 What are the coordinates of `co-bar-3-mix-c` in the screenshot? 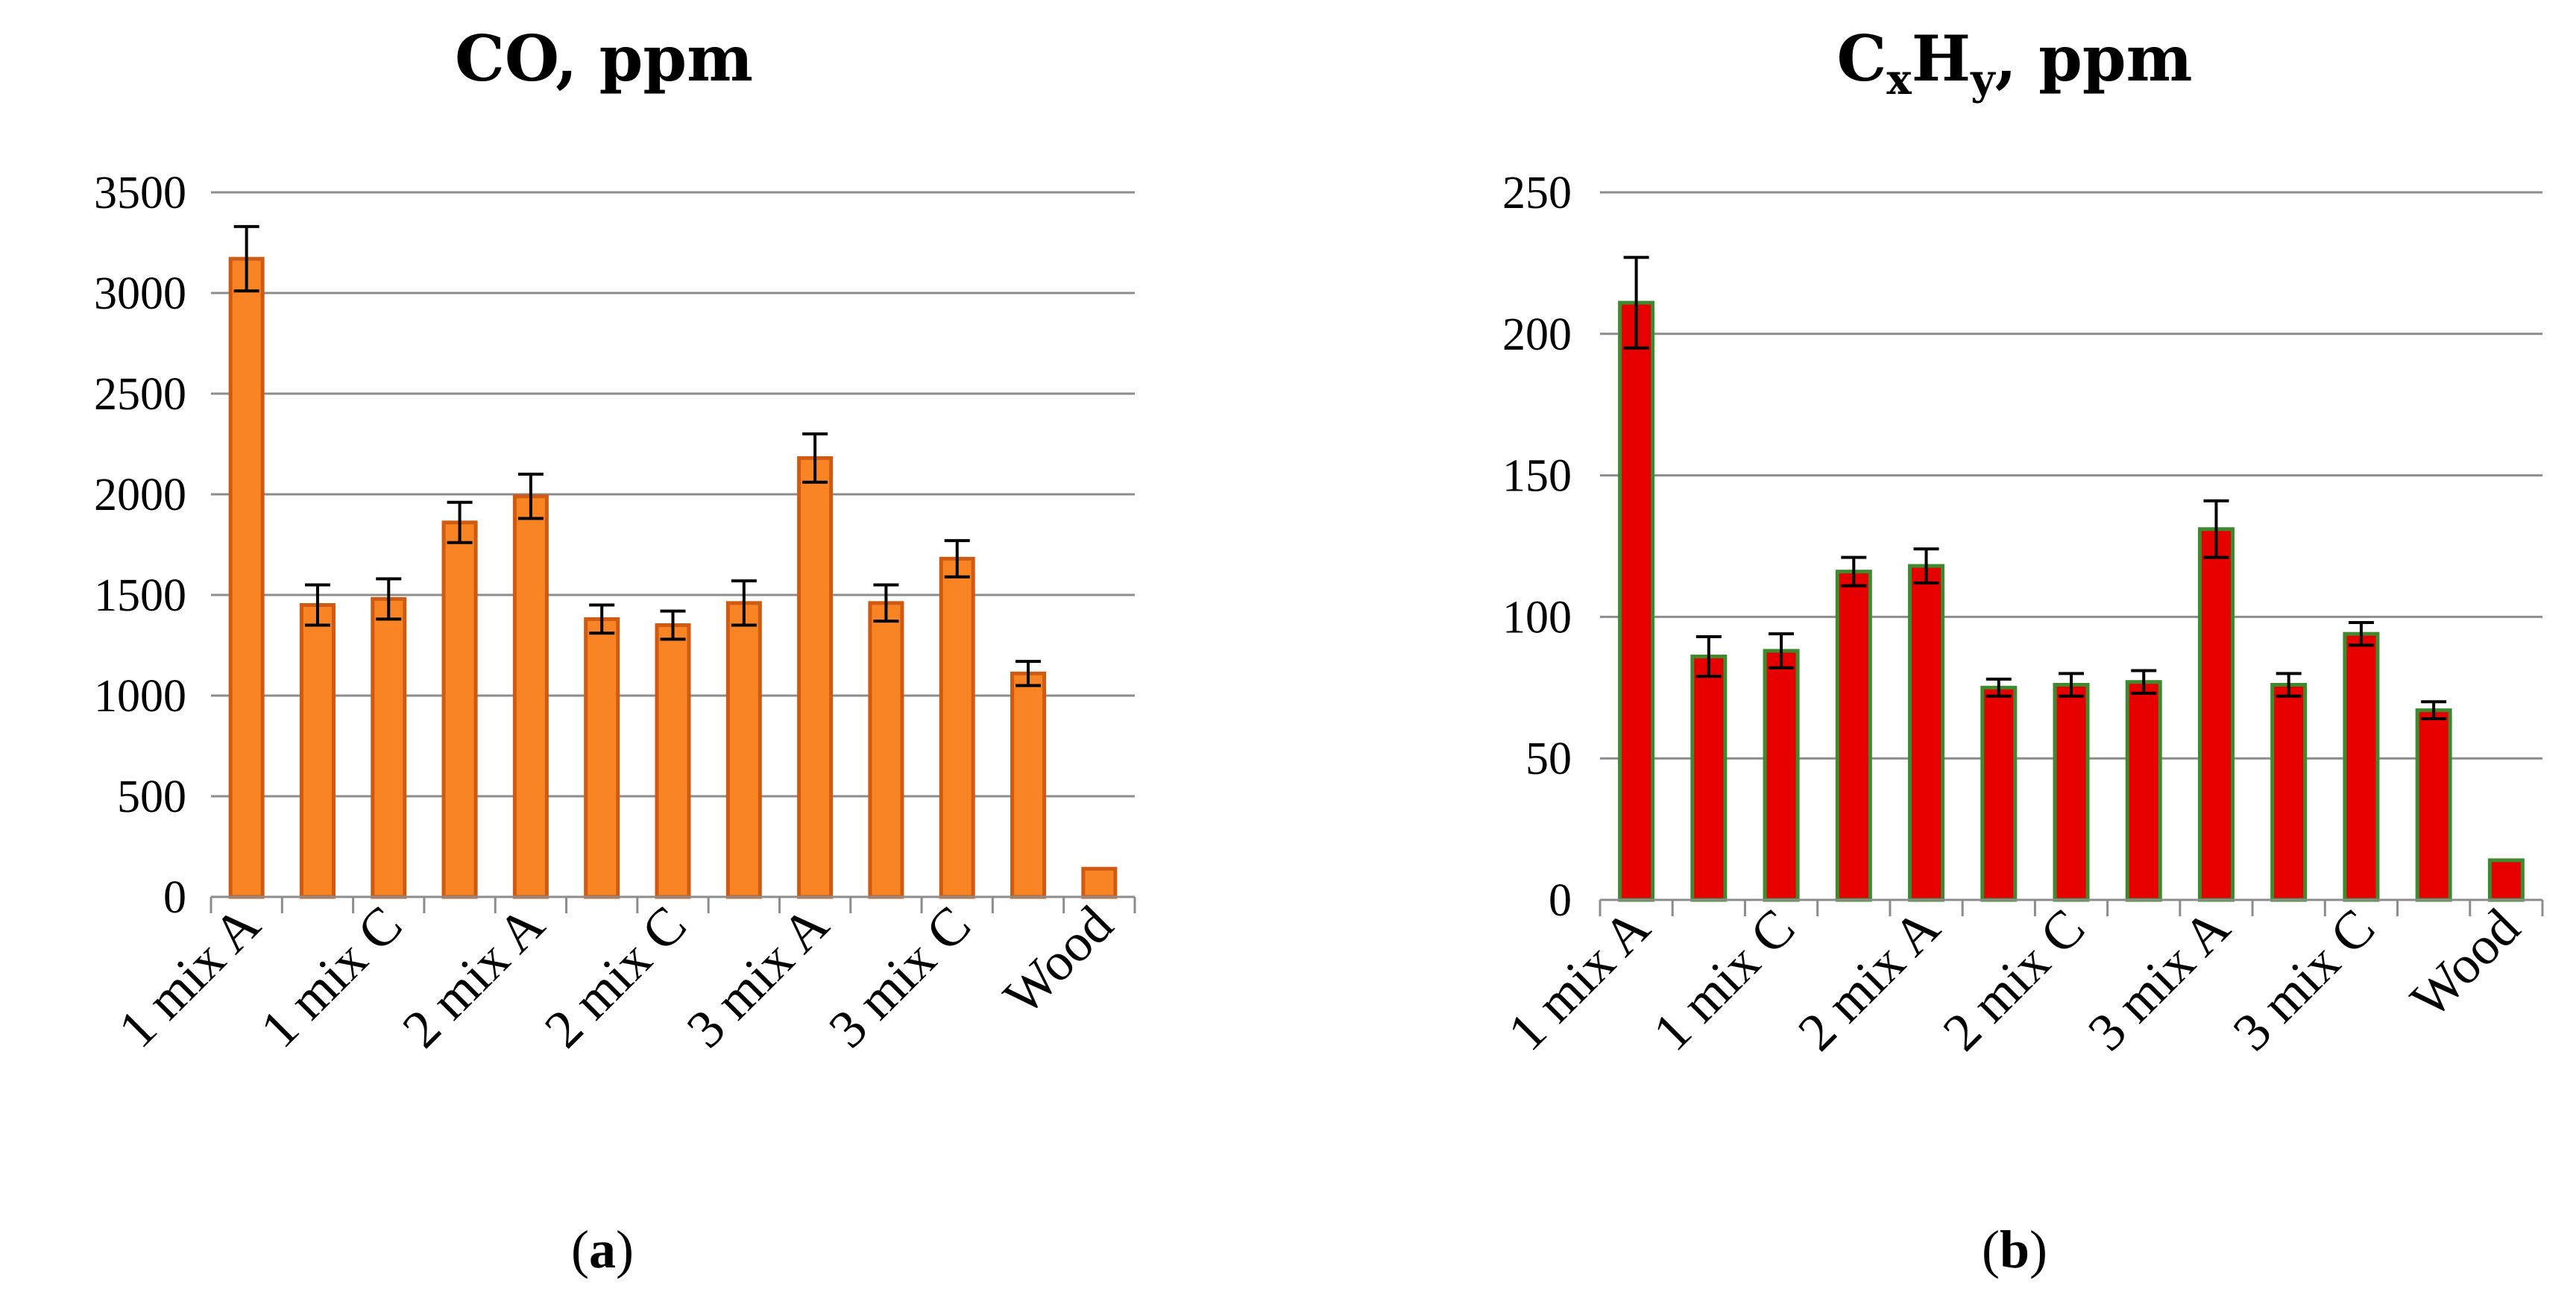 It's located at (957, 727).